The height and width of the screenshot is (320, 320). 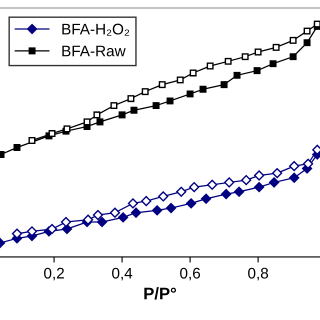 What do you see at coordinates (96, 30) in the screenshot?
I see `legend-label: BFA-H₂O₂` at bounding box center [96, 30].